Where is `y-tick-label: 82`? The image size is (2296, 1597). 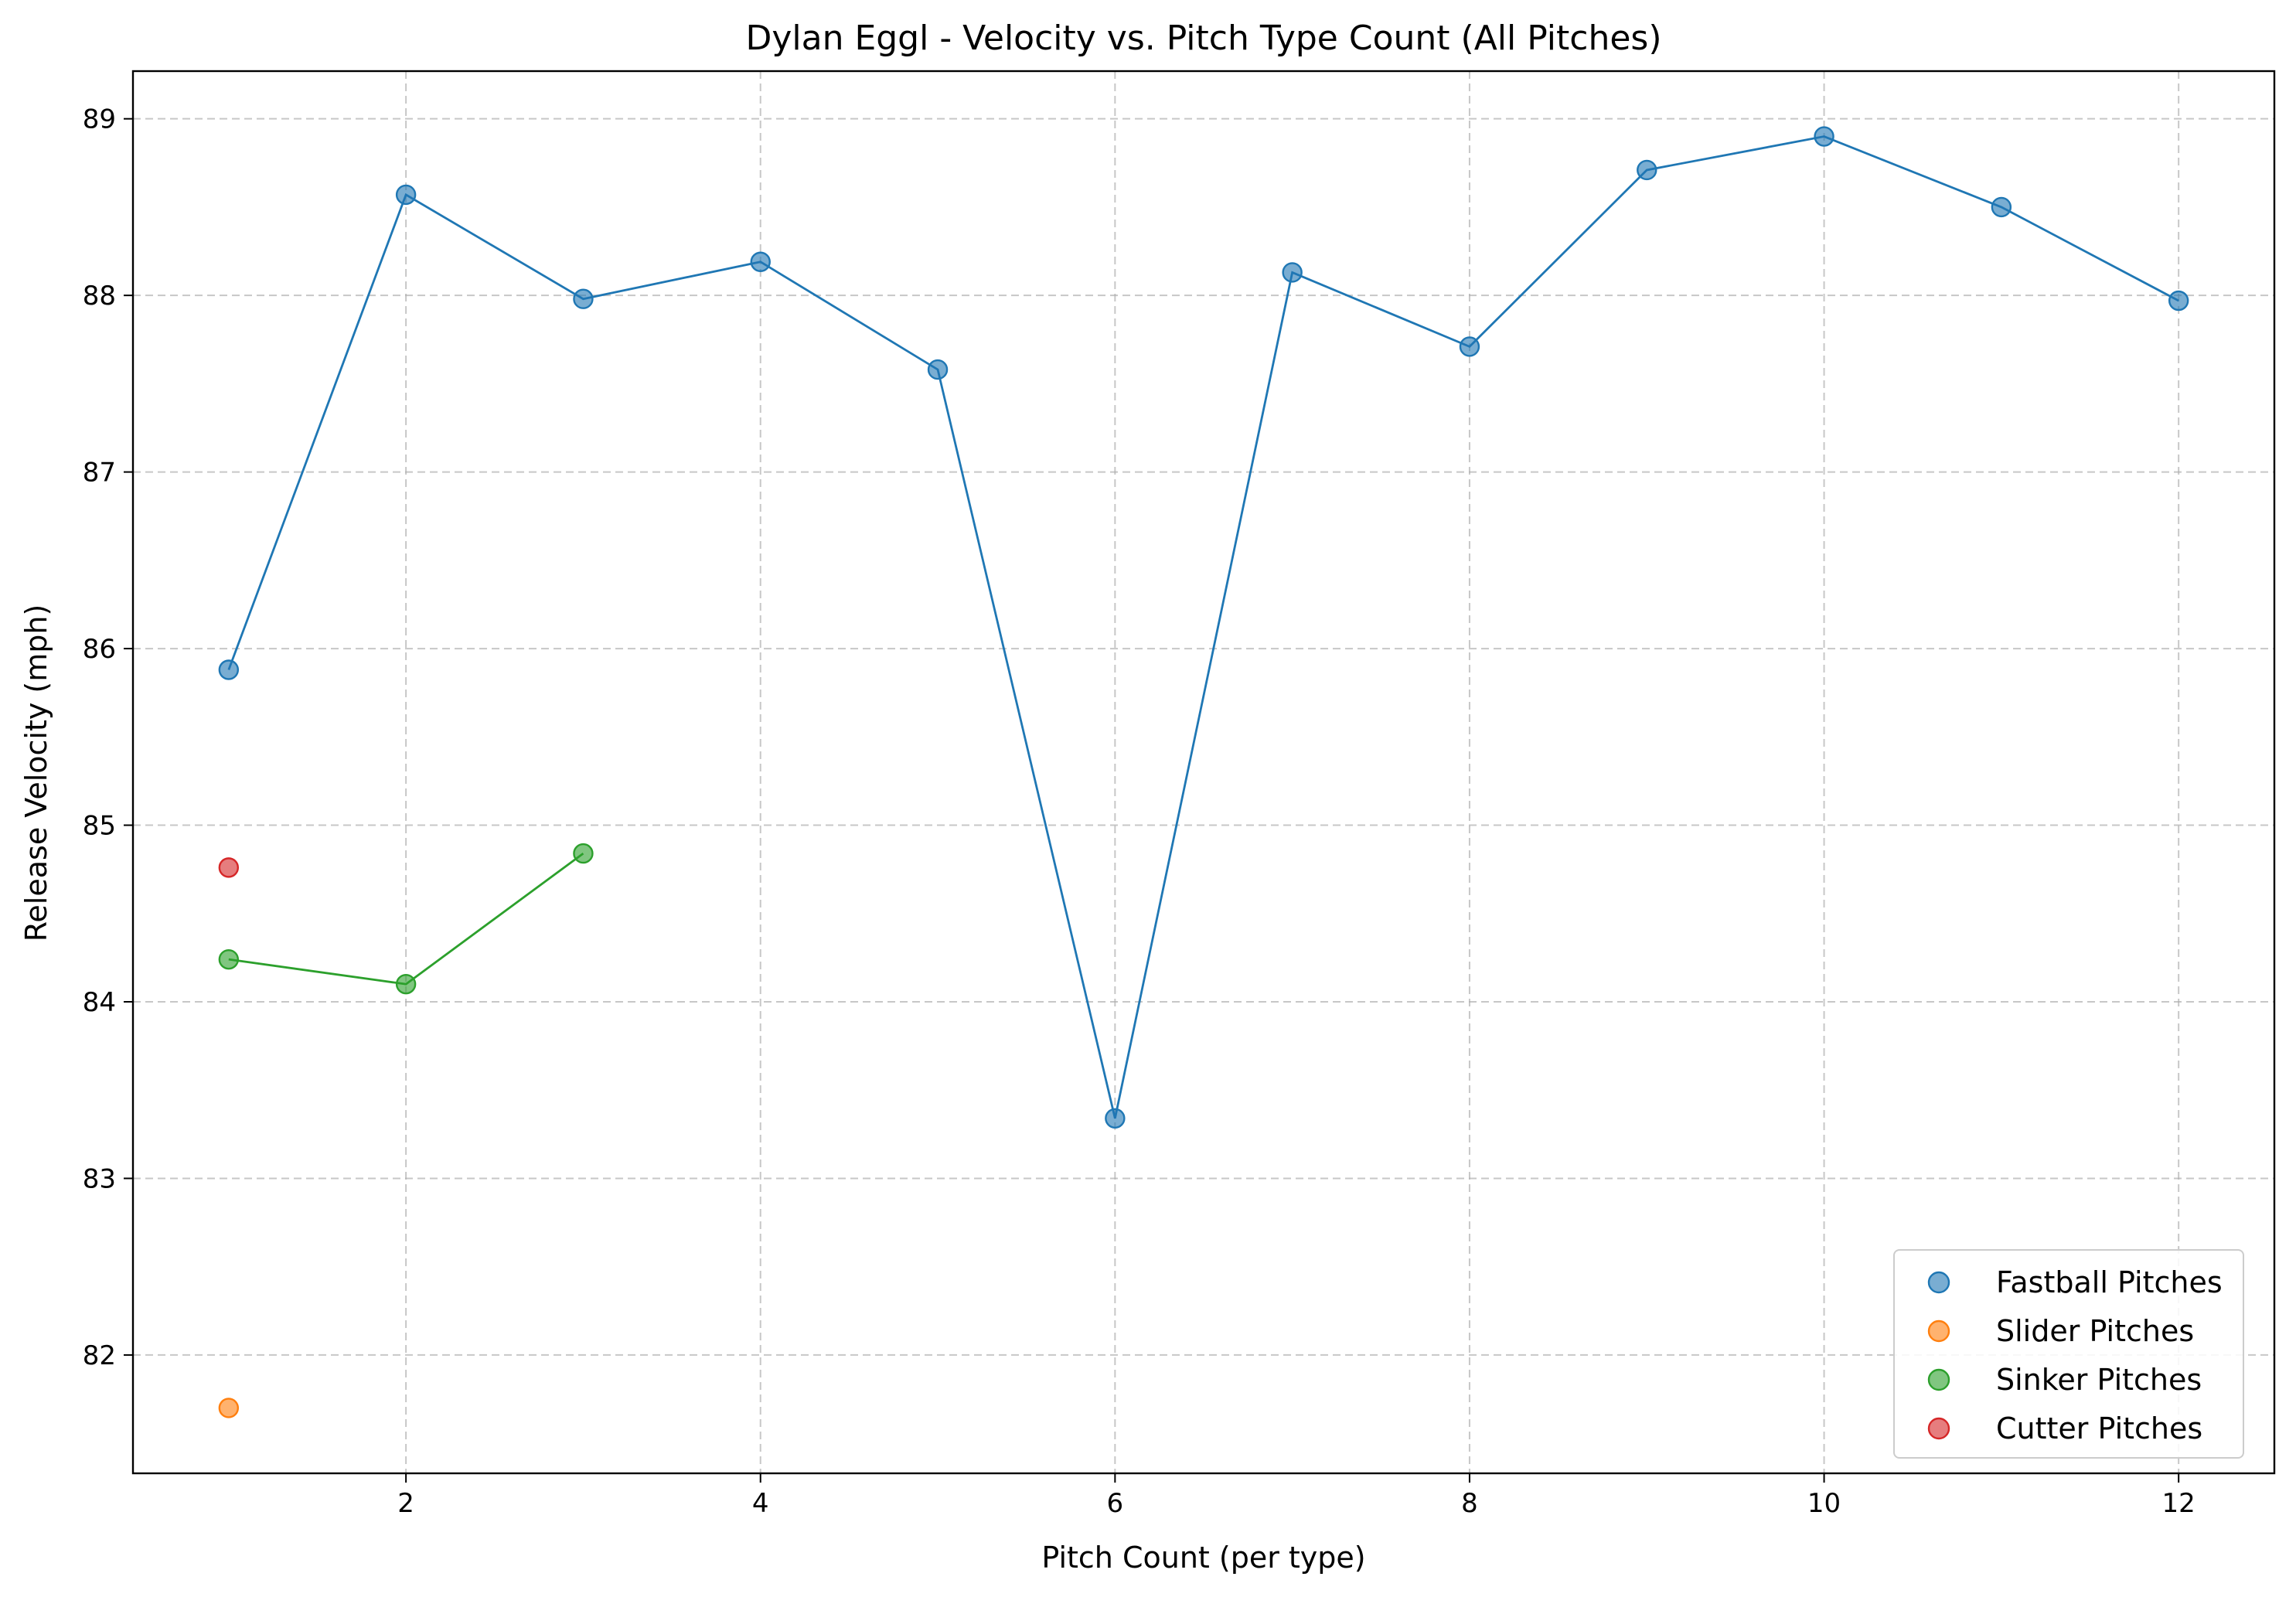 y-tick-label: 82 is located at coordinates (99, 1355).